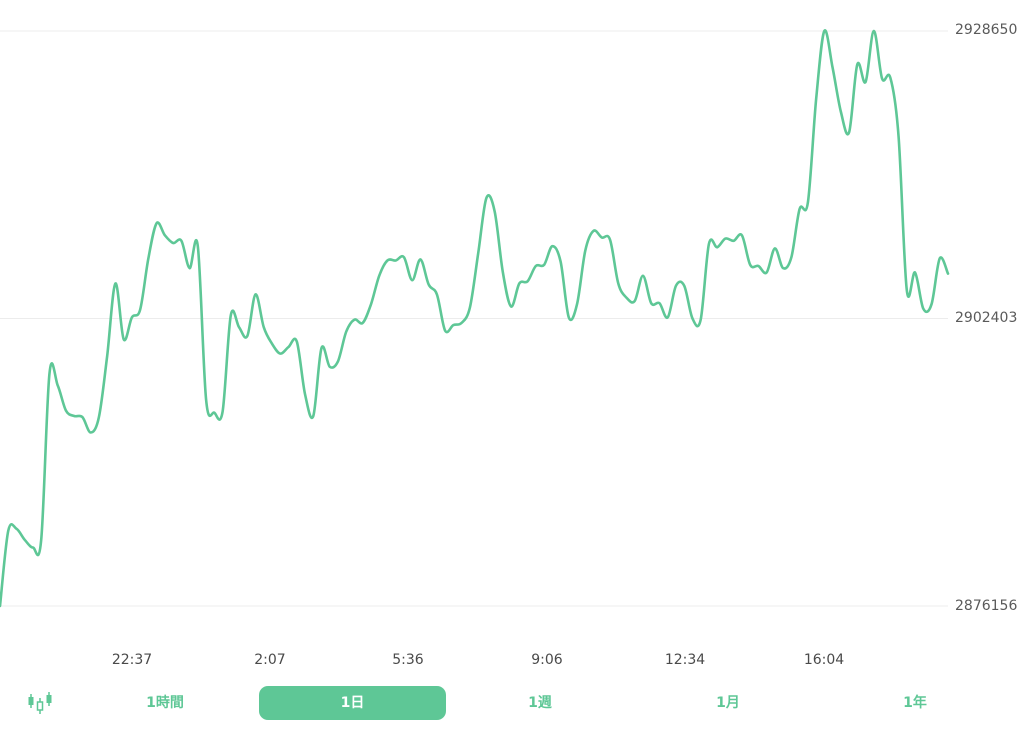 Image resolution: width=1024 pixels, height=732 pixels. I want to click on y-tick-label-top: 2928650, so click(986, 30).